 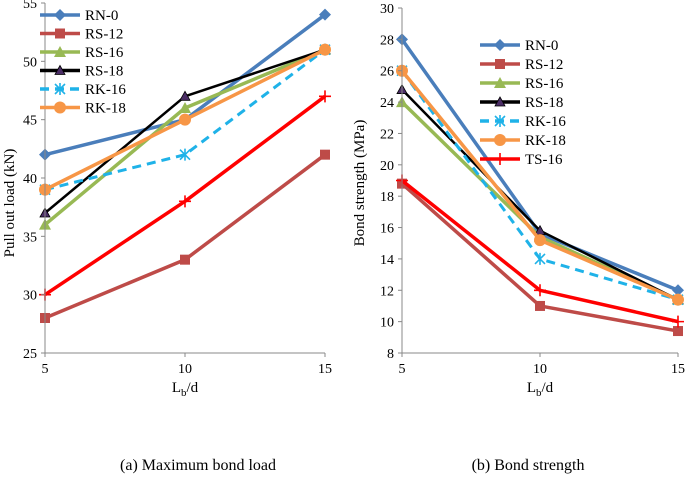 I want to click on y-tick-label: 24, so click(x=387, y=103).